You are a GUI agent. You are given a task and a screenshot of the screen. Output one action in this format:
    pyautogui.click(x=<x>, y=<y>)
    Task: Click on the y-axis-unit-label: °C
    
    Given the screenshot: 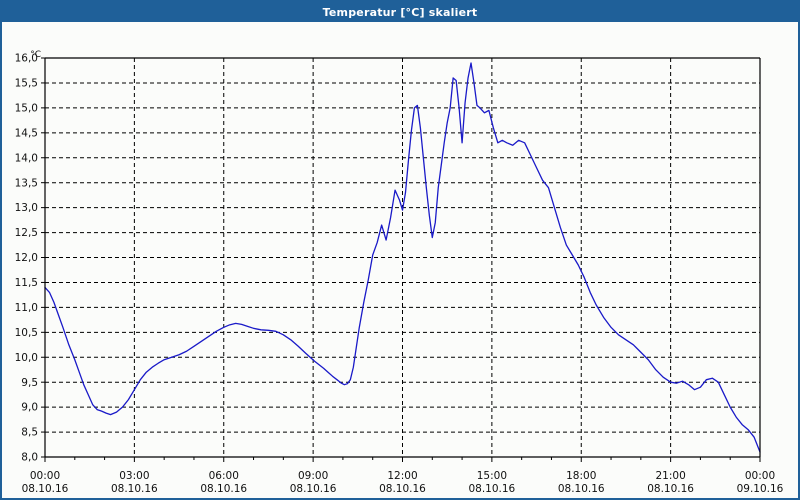 What is the action you would take?
    pyautogui.click(x=35, y=55)
    